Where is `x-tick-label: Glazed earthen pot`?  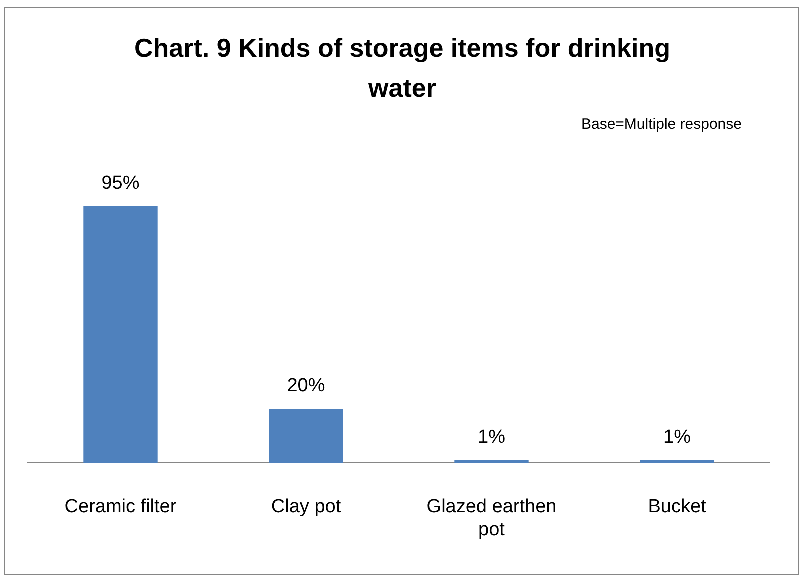
x-tick-label: Glazed earthen pot is located at coordinates (491, 518).